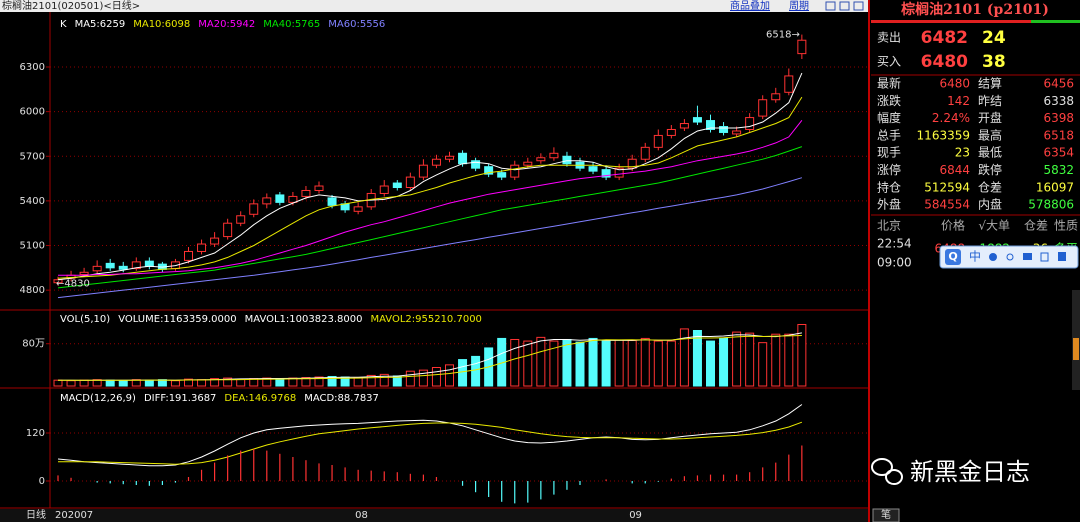 The width and height of the screenshot is (1080, 522). I want to click on toolbar-search, so click(953, 257).